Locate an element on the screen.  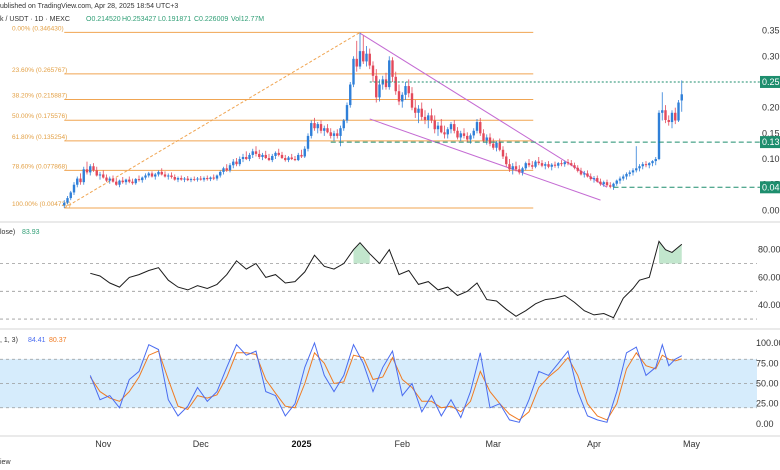
price-tick-4: 0.20 is located at coordinates (771, 108).